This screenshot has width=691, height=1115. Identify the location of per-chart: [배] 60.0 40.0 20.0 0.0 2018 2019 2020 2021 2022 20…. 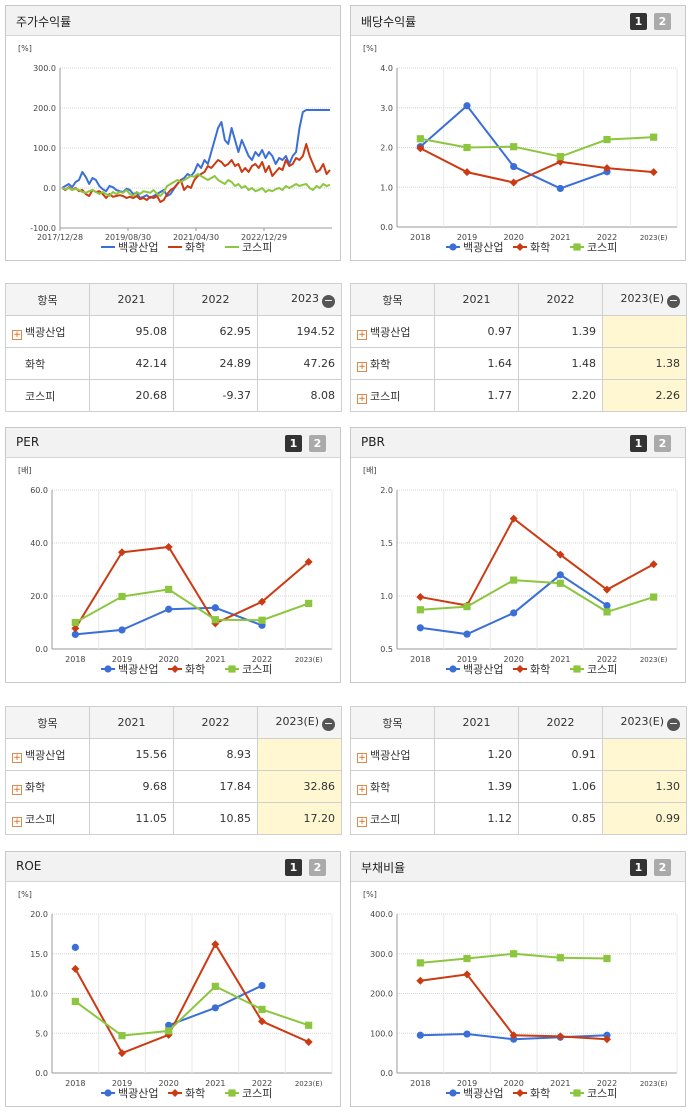
(175, 571).